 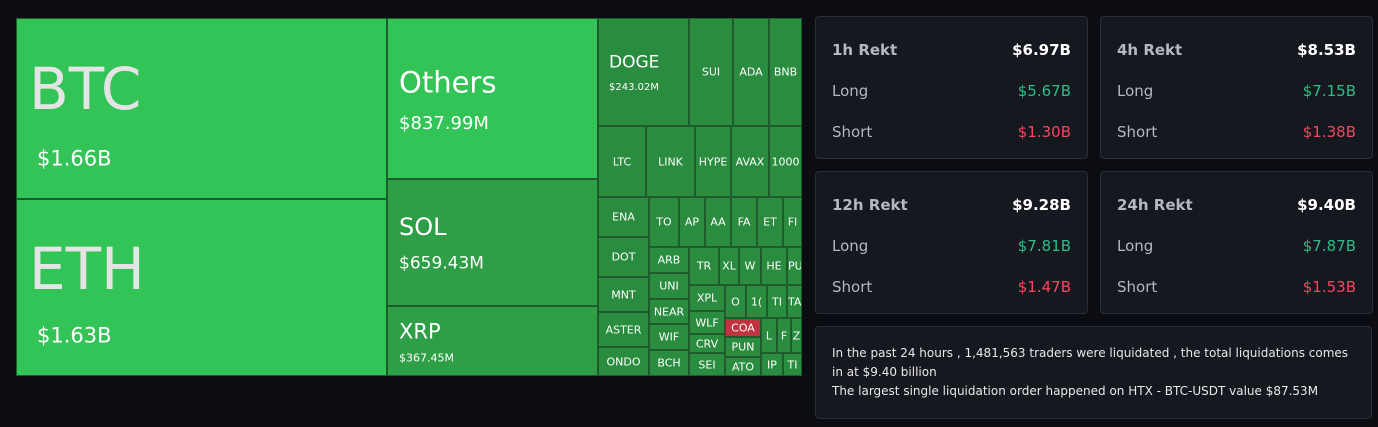 What do you see at coordinates (1236, 242) in the screenshot?
I see `stat-card: 24h Rekt $9.40B Long $7.87B Short $1.53B` at bounding box center [1236, 242].